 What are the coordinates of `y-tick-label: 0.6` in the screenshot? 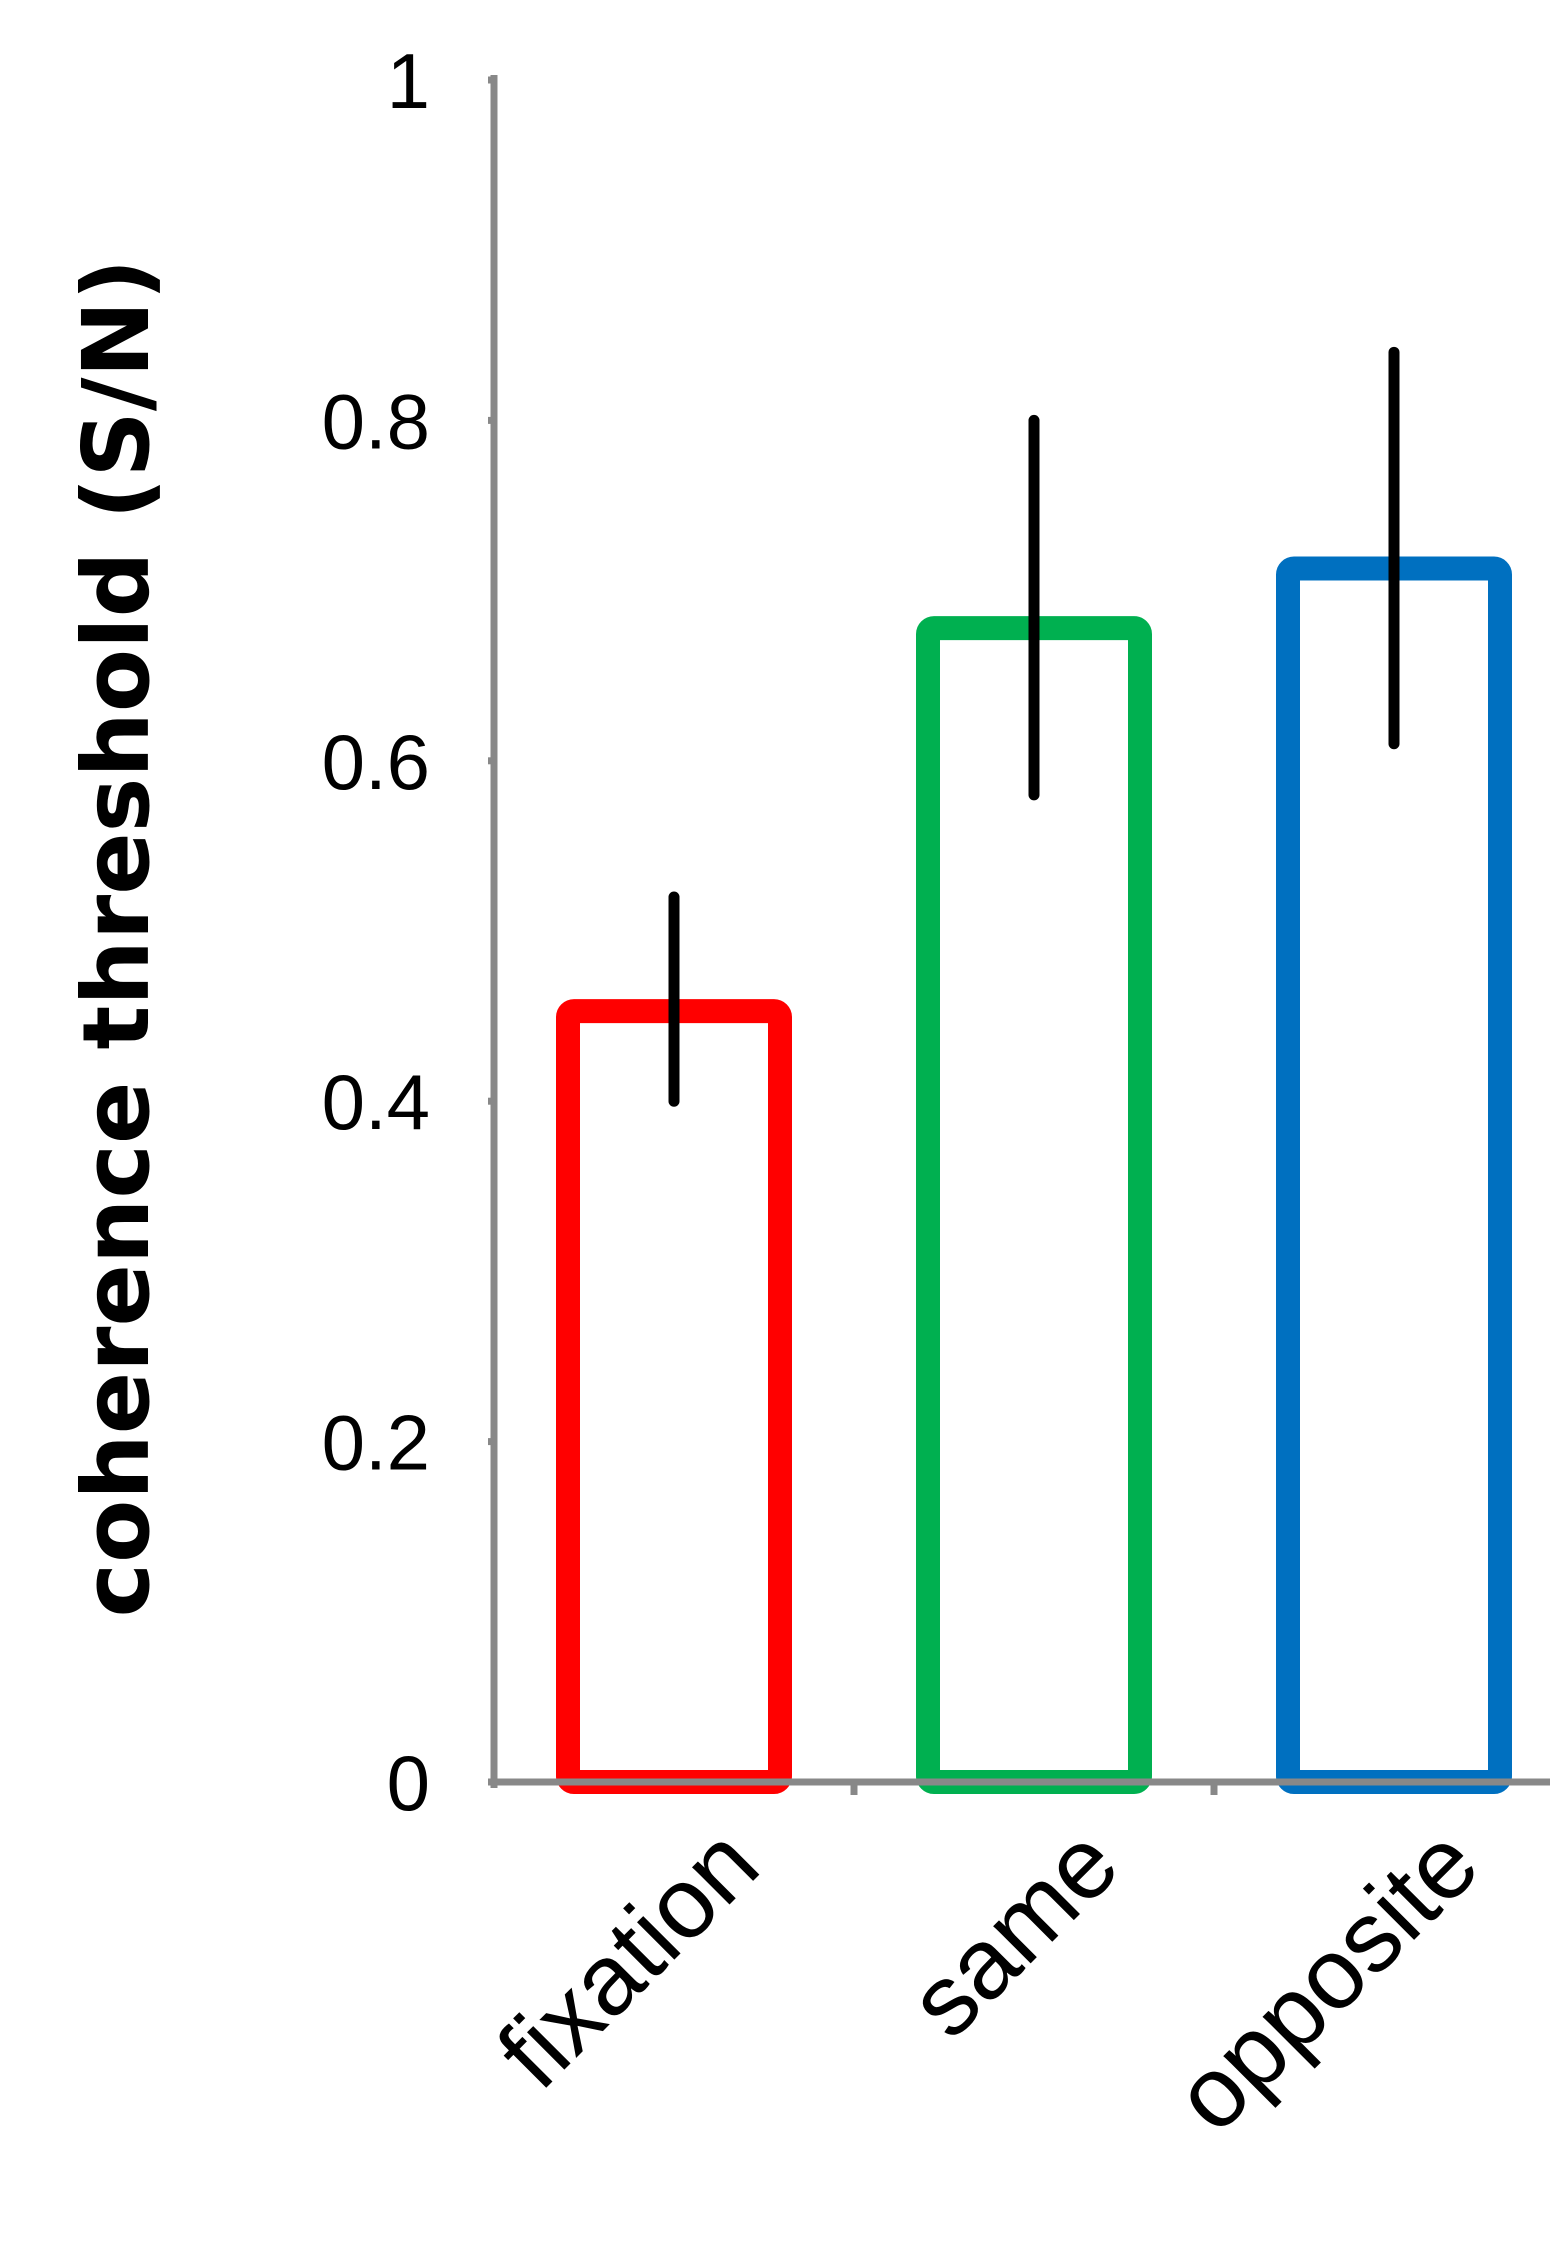 It's located at (376, 762).